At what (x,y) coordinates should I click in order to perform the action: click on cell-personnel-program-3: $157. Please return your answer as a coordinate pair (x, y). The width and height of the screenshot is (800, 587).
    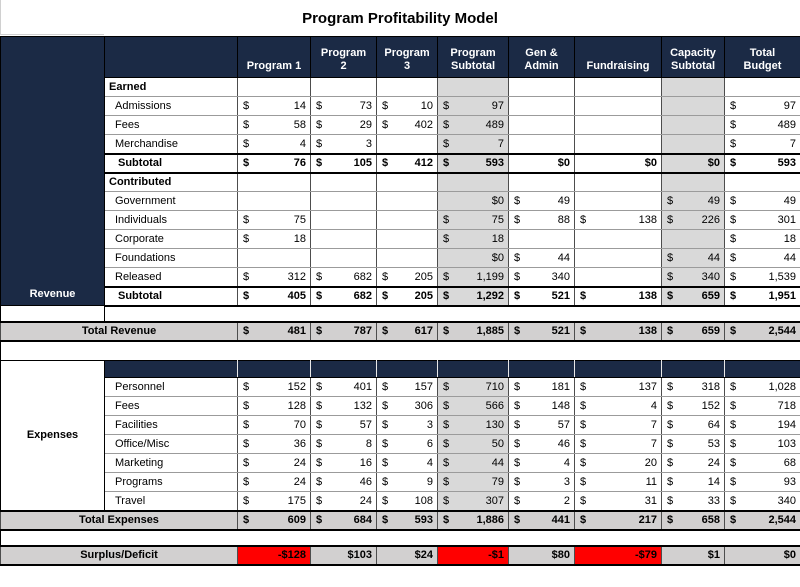
    Looking at the image, I should click on (407, 387).